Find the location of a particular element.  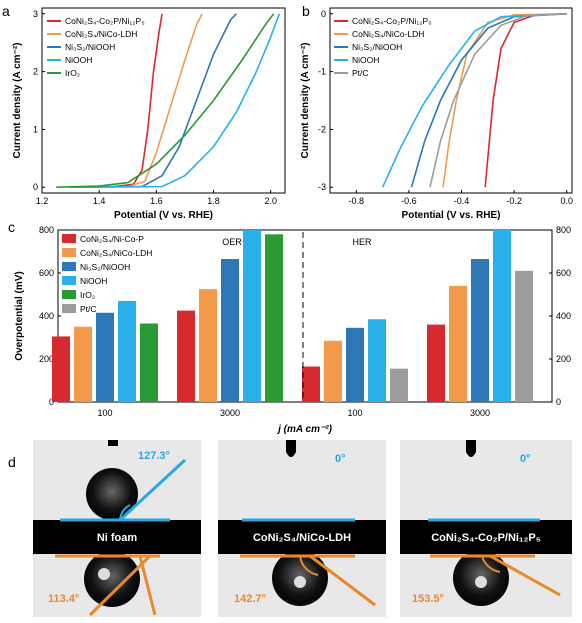

legend-label: Pt/C is located at coordinates (360, 73).